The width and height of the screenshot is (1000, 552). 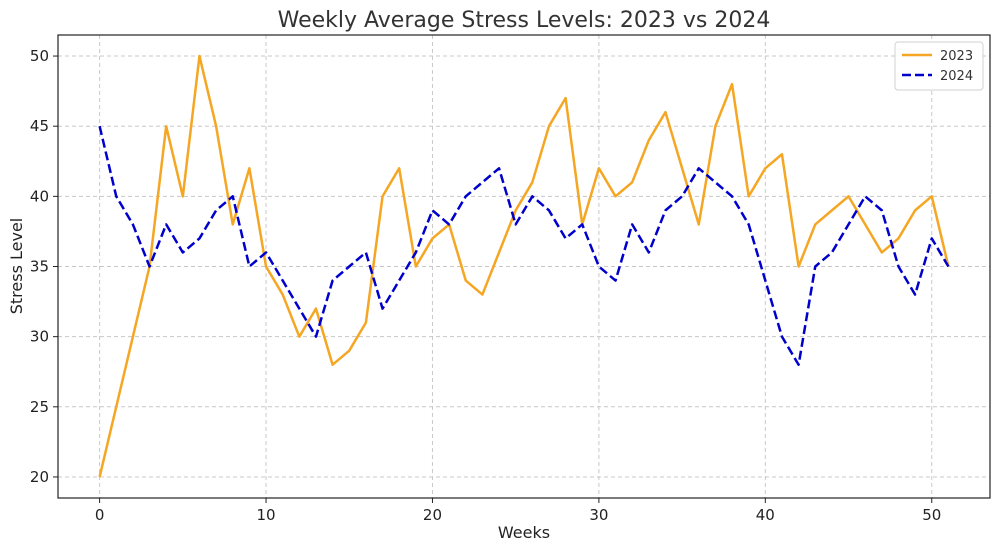 What do you see at coordinates (39, 196) in the screenshot?
I see `y-tick-label-40: 40` at bounding box center [39, 196].